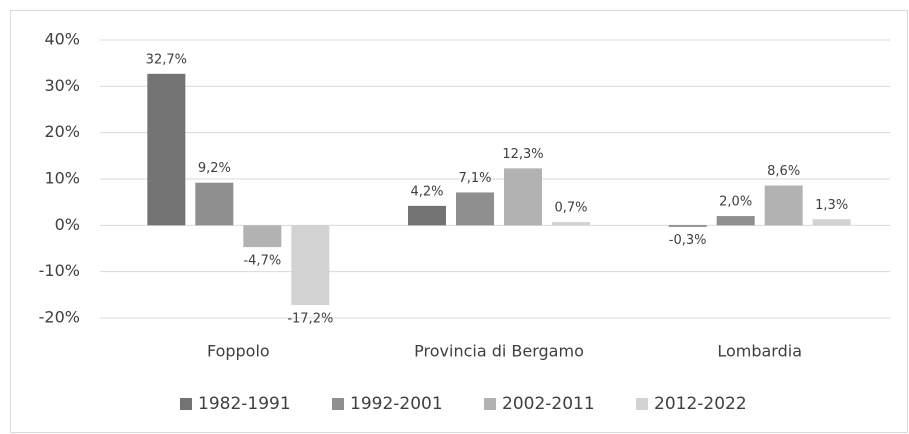 This screenshot has width=909, height=434. Describe the element at coordinates (214, 168) in the screenshot. I see `value-label: 9,2%` at that location.